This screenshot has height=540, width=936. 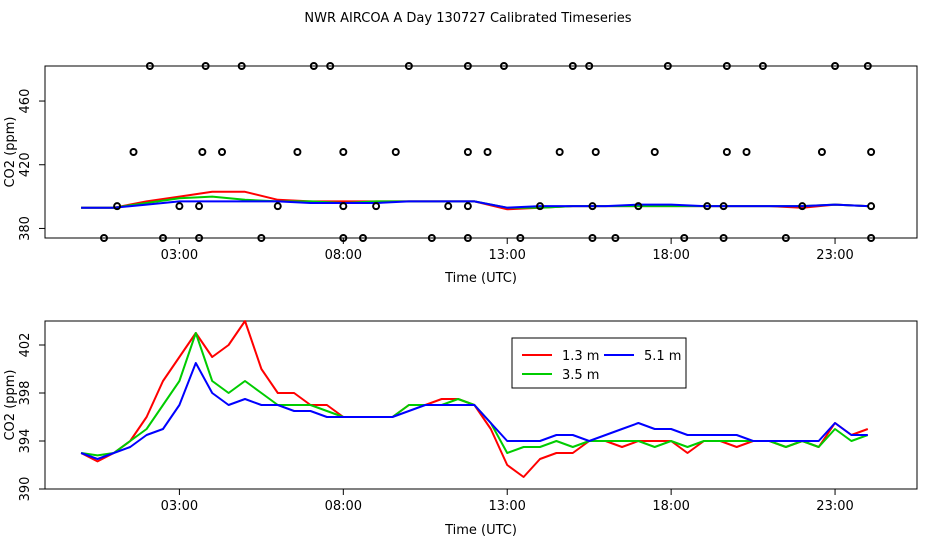 I want to click on y-tick-label: 394, so click(x=25, y=441).